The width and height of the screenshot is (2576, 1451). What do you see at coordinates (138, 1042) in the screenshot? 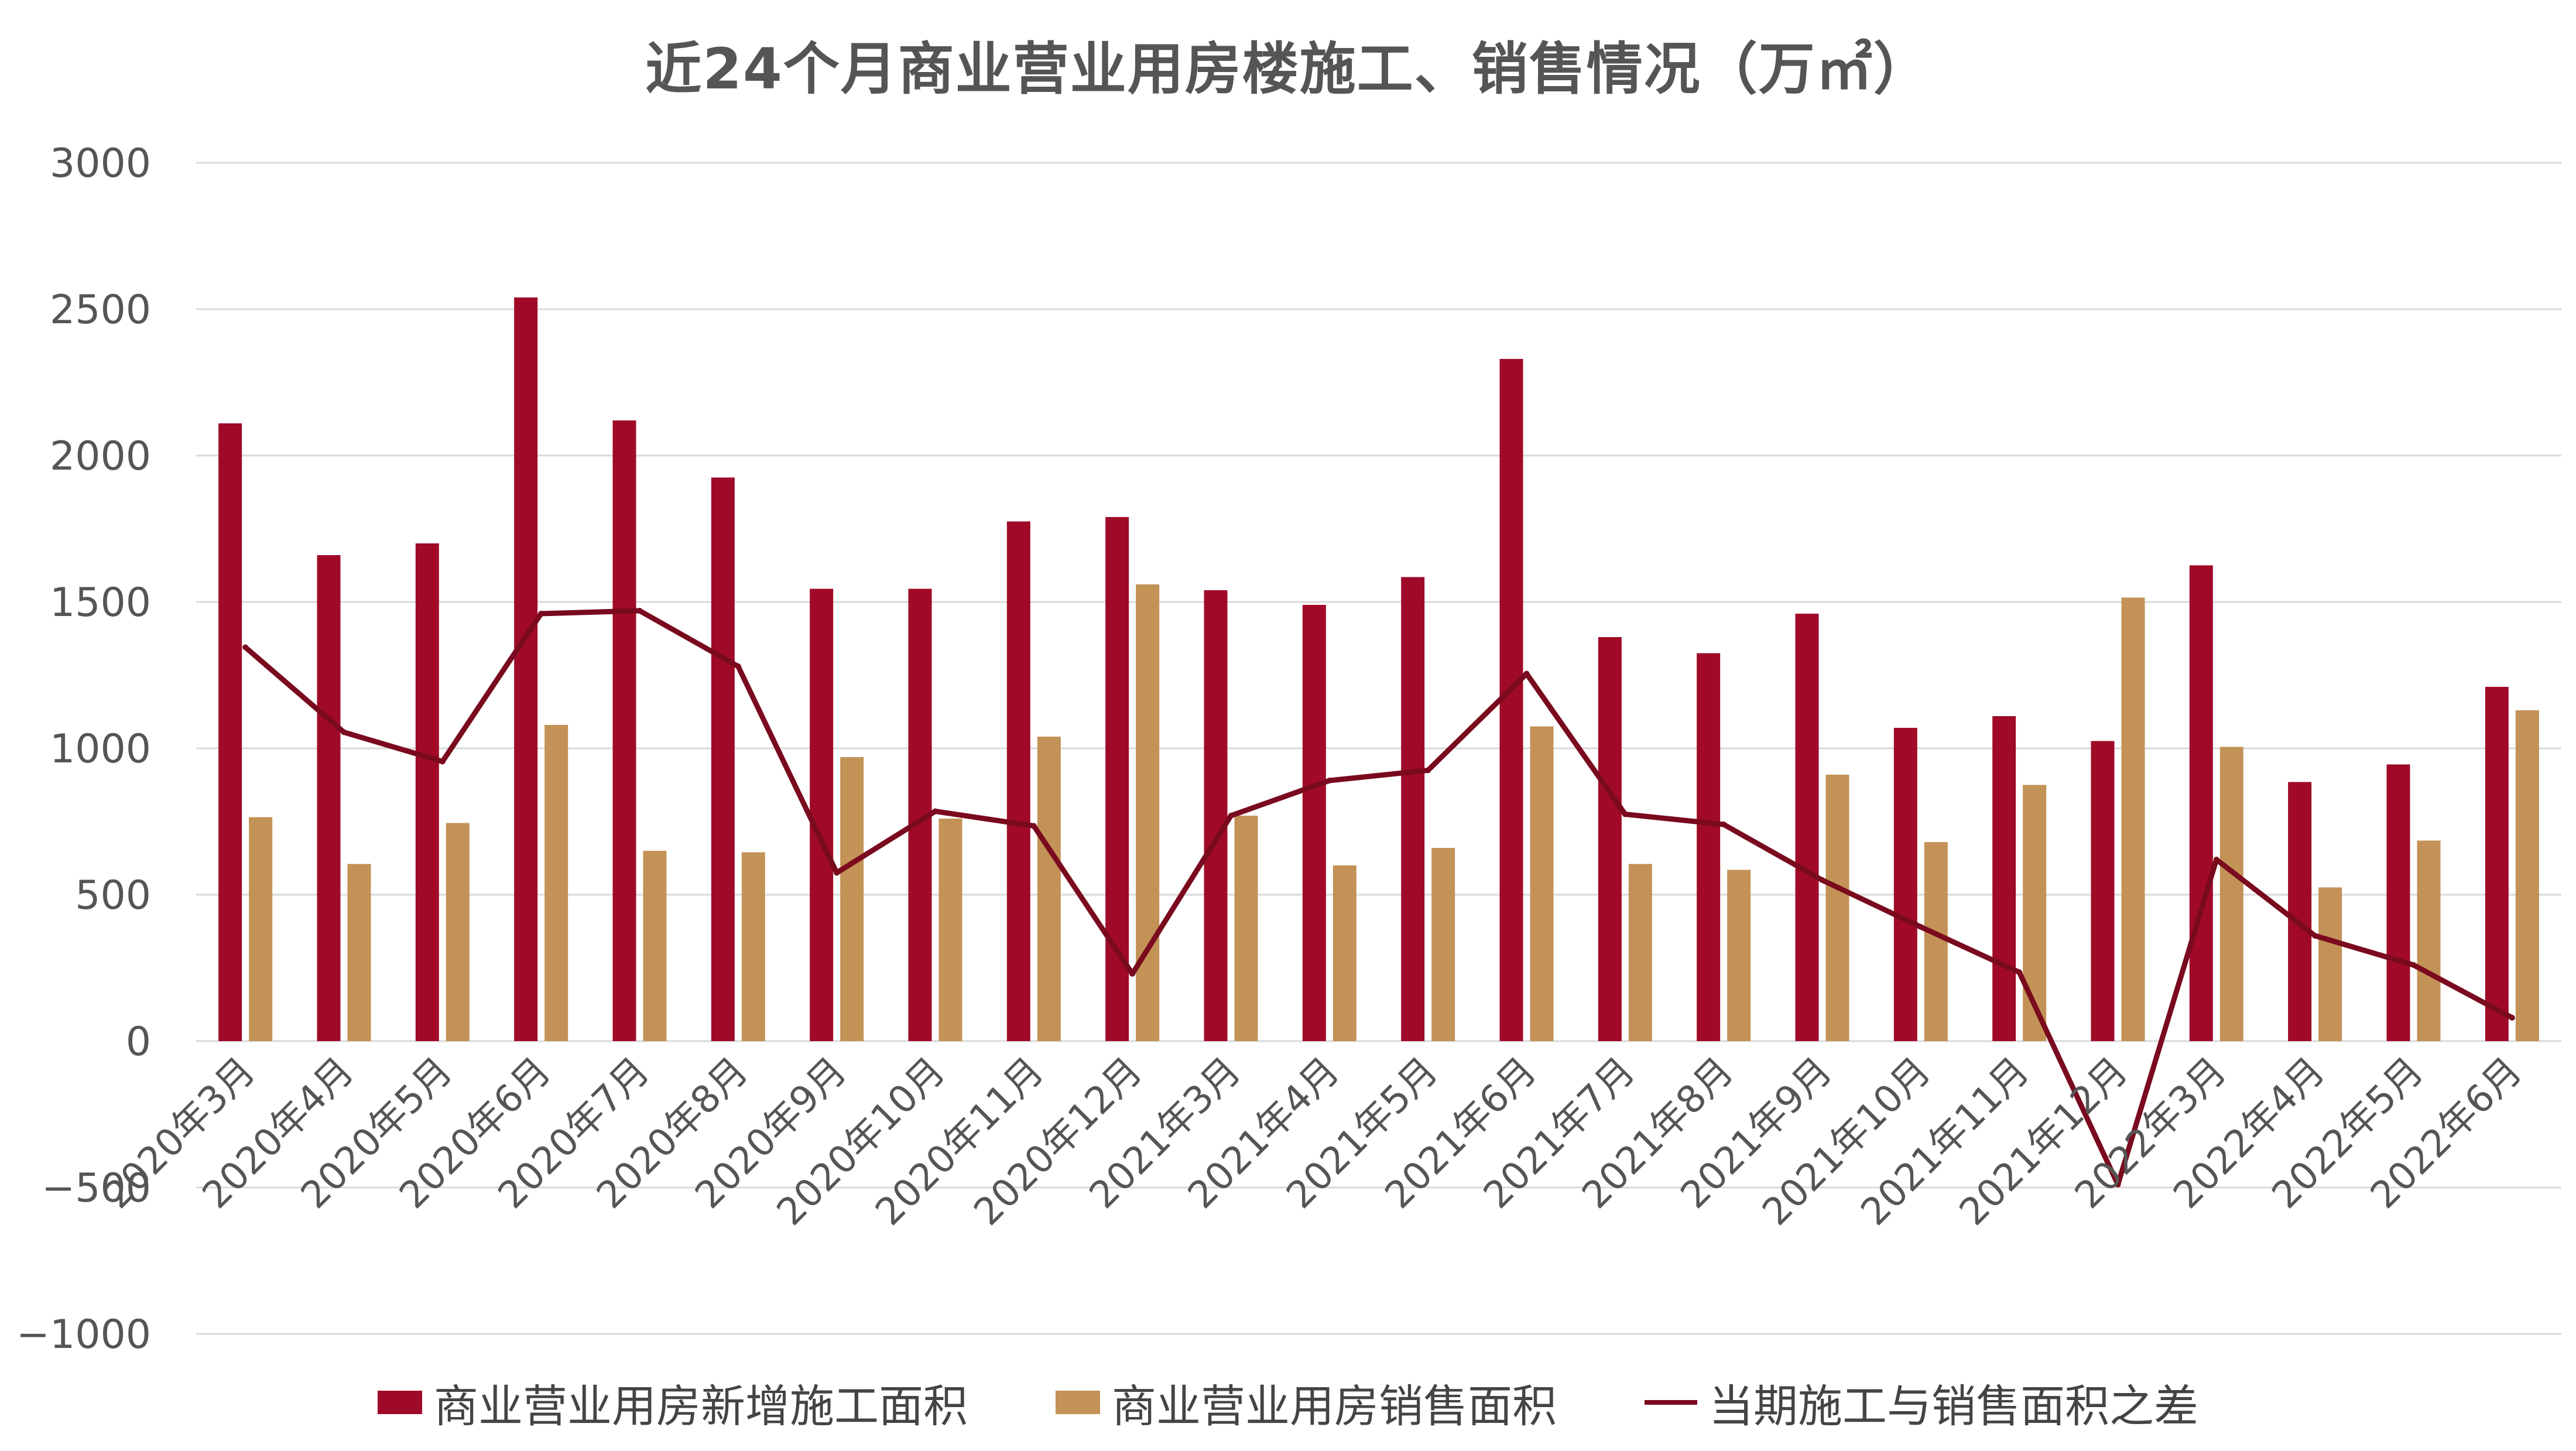
I see `y-tick-label: 0` at bounding box center [138, 1042].